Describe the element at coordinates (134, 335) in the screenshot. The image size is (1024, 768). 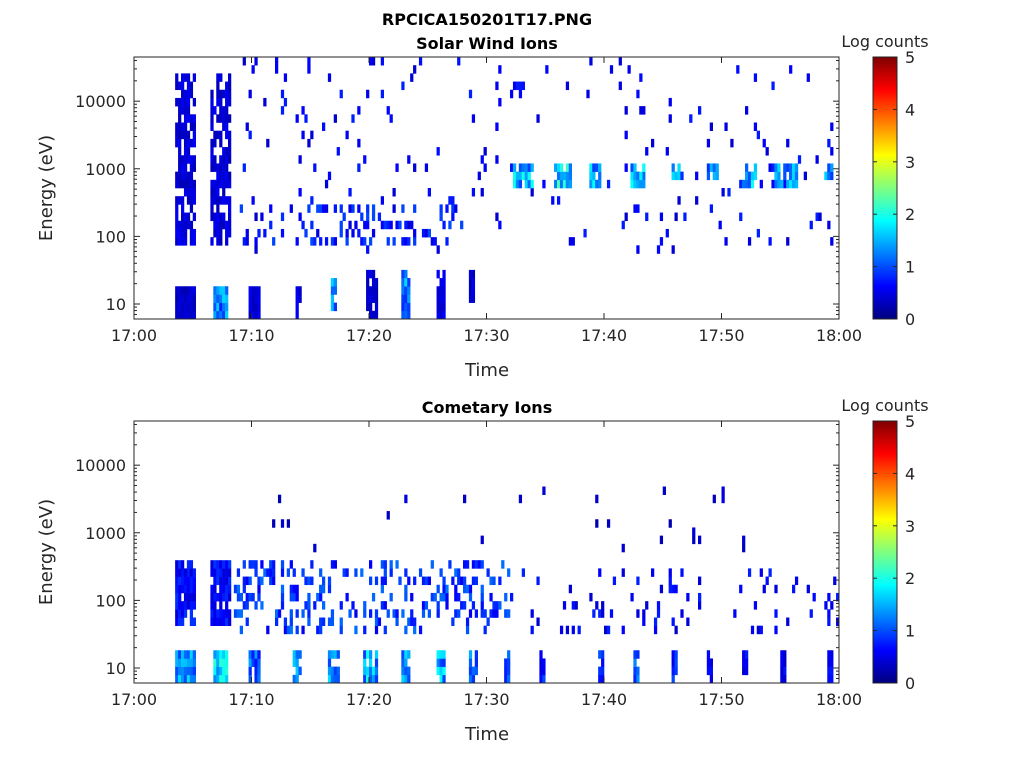
I see `x-tick-label: 17:00` at that location.